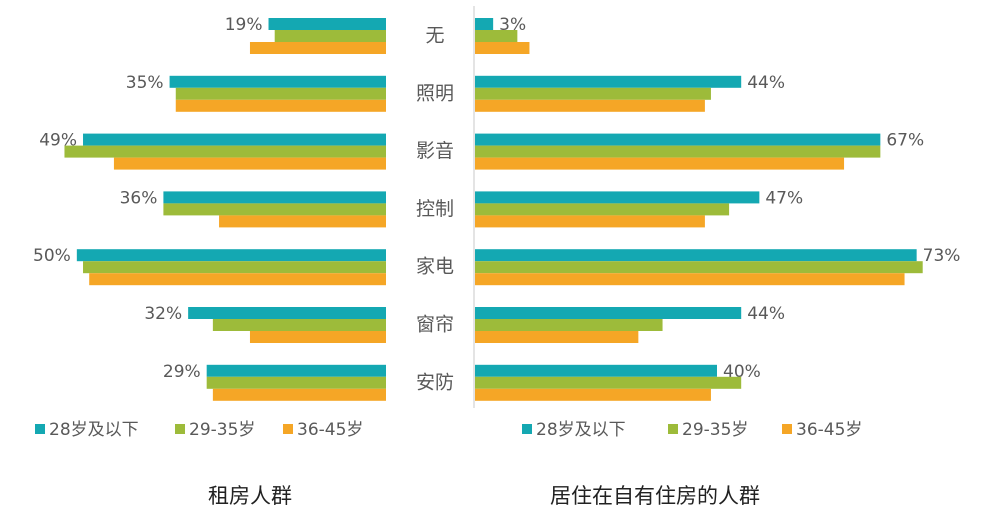 The height and width of the screenshot is (515, 993). I want to click on value-label: 73%, so click(942, 256).